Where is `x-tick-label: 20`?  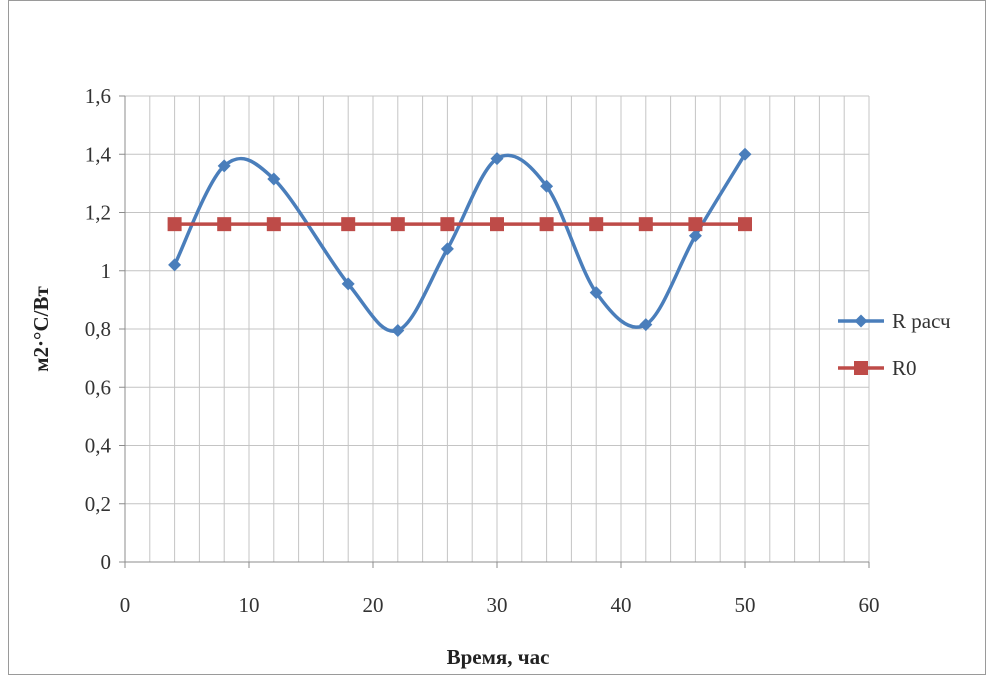 x-tick-label: 20 is located at coordinates (373, 605).